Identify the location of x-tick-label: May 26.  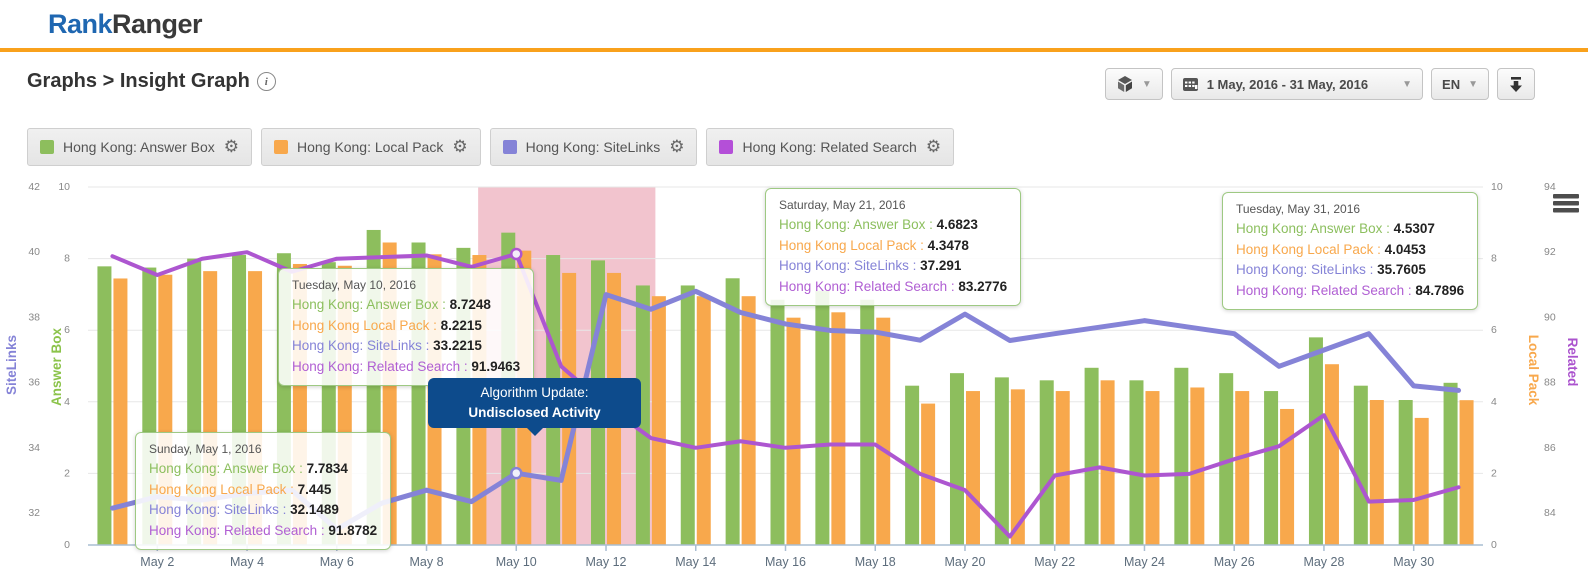
(1234, 562).